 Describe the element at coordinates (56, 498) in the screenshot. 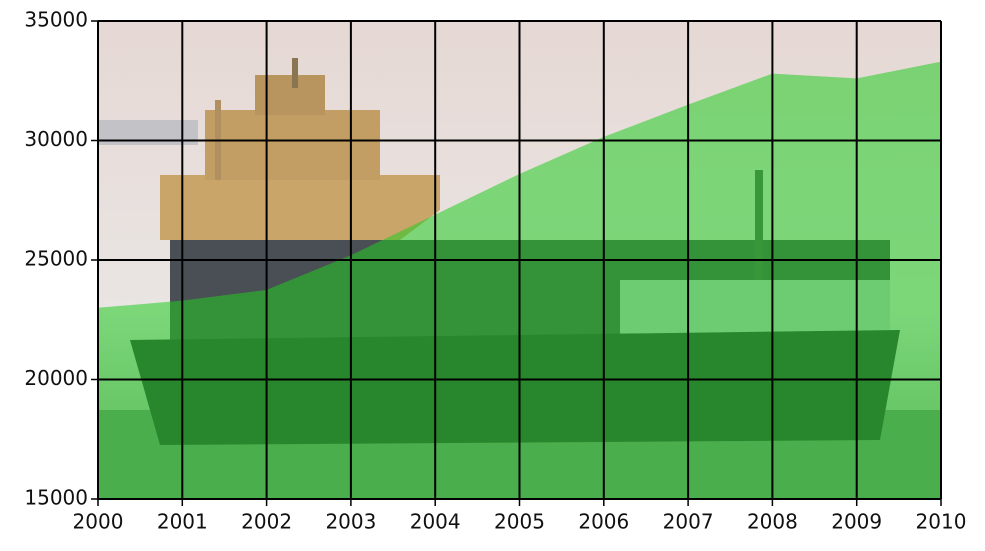

I see `y-tick-label: 15000` at that location.